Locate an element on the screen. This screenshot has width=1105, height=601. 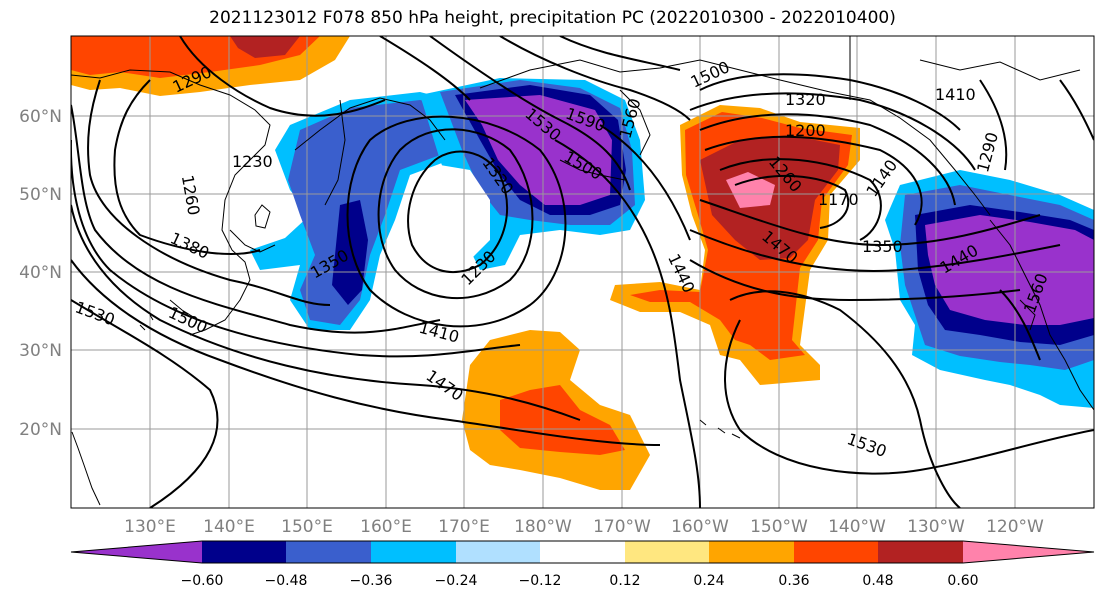
contour-label: 1410 is located at coordinates (955, 94).